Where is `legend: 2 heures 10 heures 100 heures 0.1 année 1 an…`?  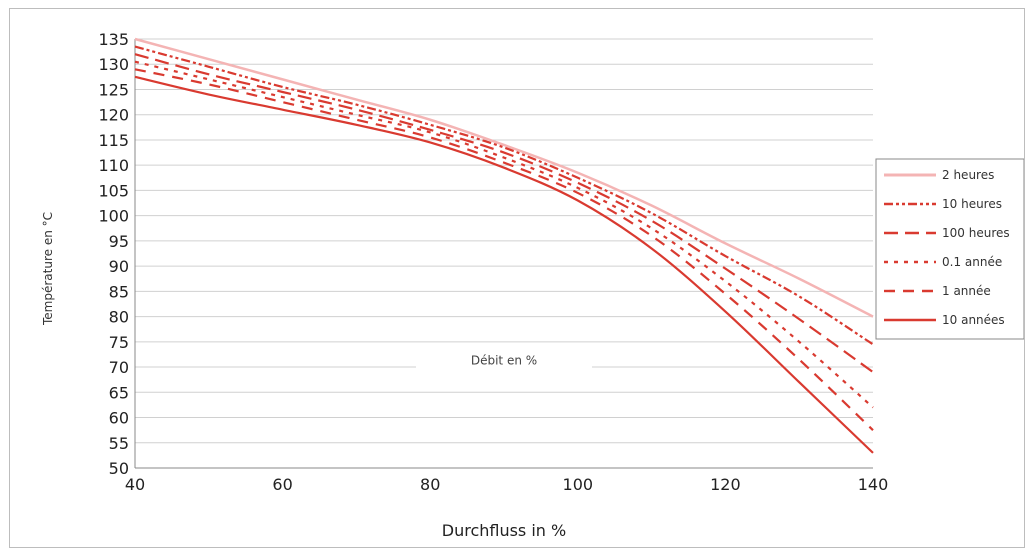 legend: 2 heures 10 heures 100 heures 0.1 année 1 an… is located at coordinates (949, 249).